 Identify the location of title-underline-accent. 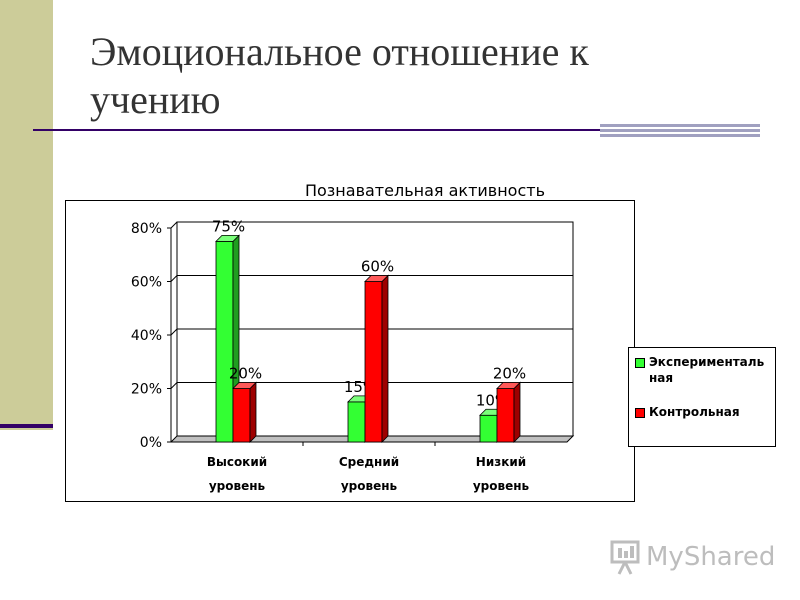
(680, 131).